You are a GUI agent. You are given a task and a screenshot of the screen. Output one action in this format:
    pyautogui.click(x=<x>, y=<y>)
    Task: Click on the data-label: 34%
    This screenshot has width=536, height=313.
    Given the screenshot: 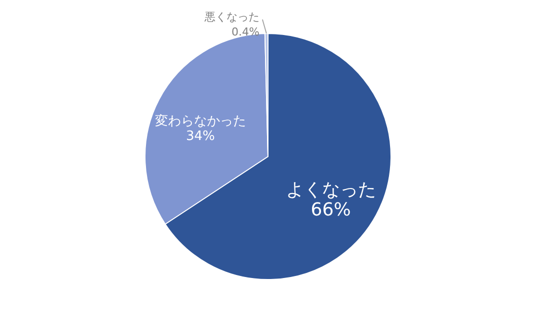 What is the action you would take?
    pyautogui.click(x=200, y=136)
    